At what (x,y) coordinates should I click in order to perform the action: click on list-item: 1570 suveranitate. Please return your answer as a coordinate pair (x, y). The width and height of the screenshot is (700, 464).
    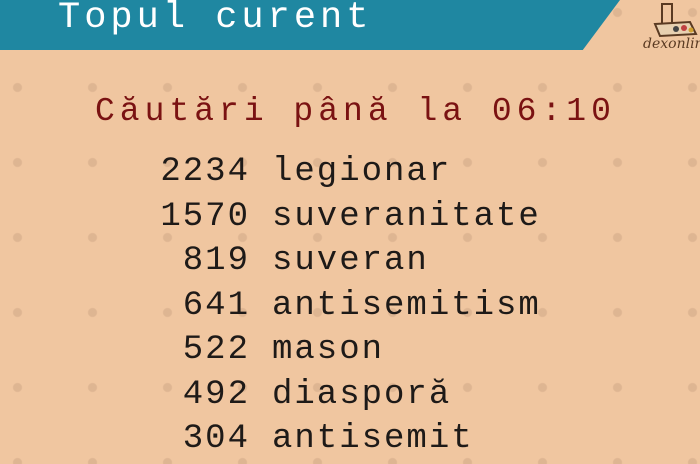
    Looking at the image, I should click on (345, 217).